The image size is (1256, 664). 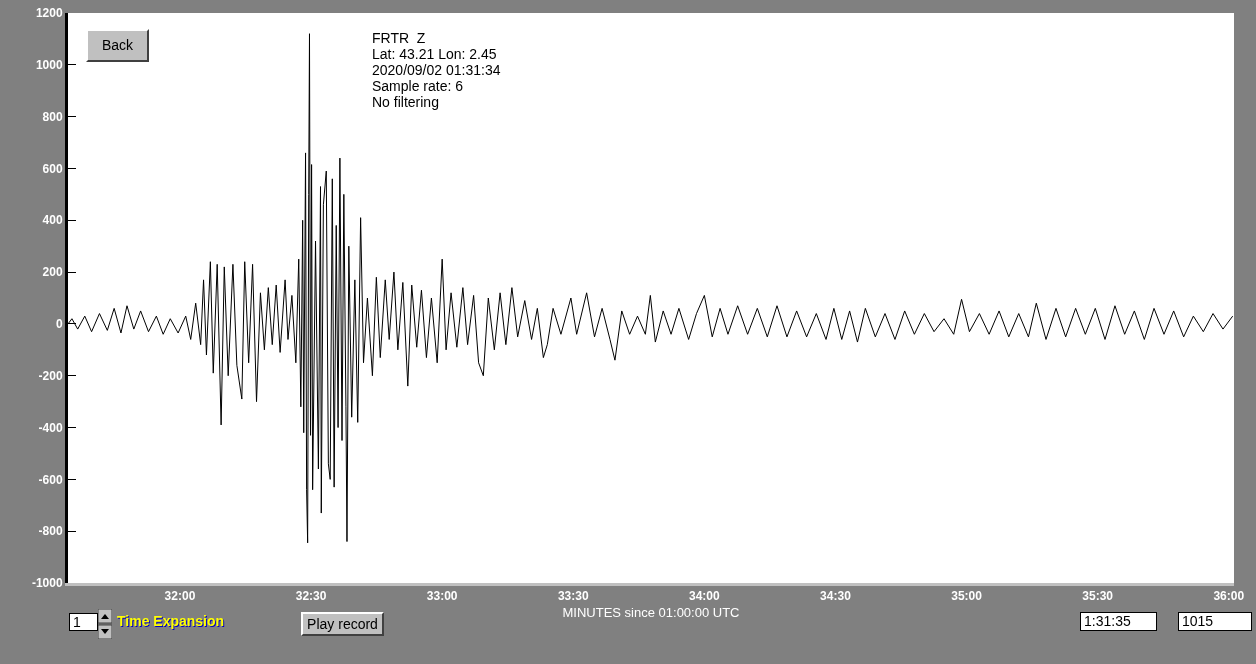 What do you see at coordinates (1118, 621) in the screenshot?
I see `time-field: 1:31:35` at bounding box center [1118, 621].